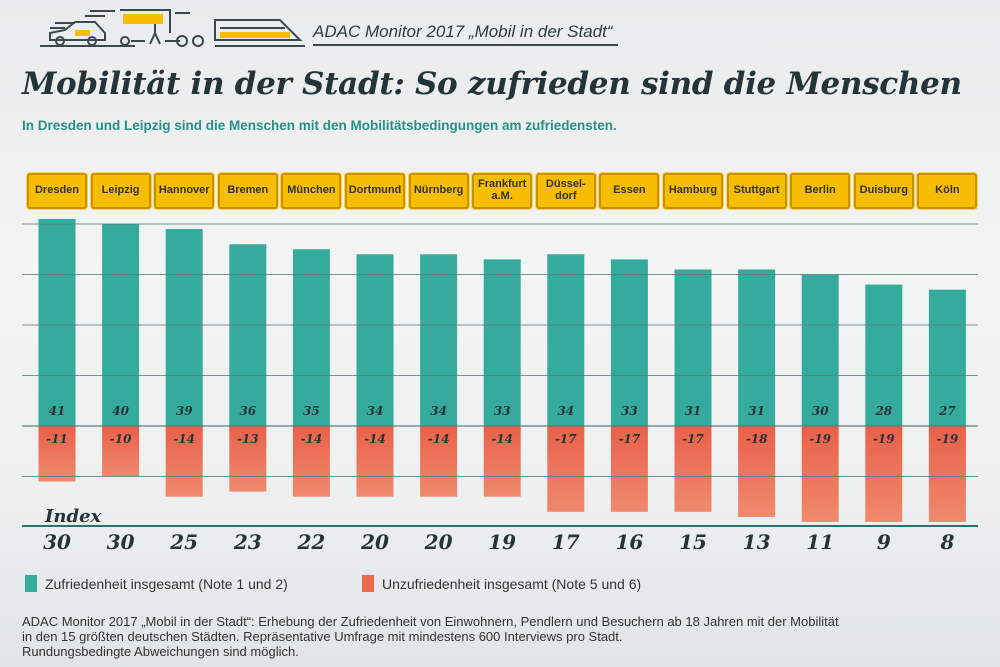 This screenshot has height=667, width=1000. I want to click on city-label: Dortmund, so click(375, 191).